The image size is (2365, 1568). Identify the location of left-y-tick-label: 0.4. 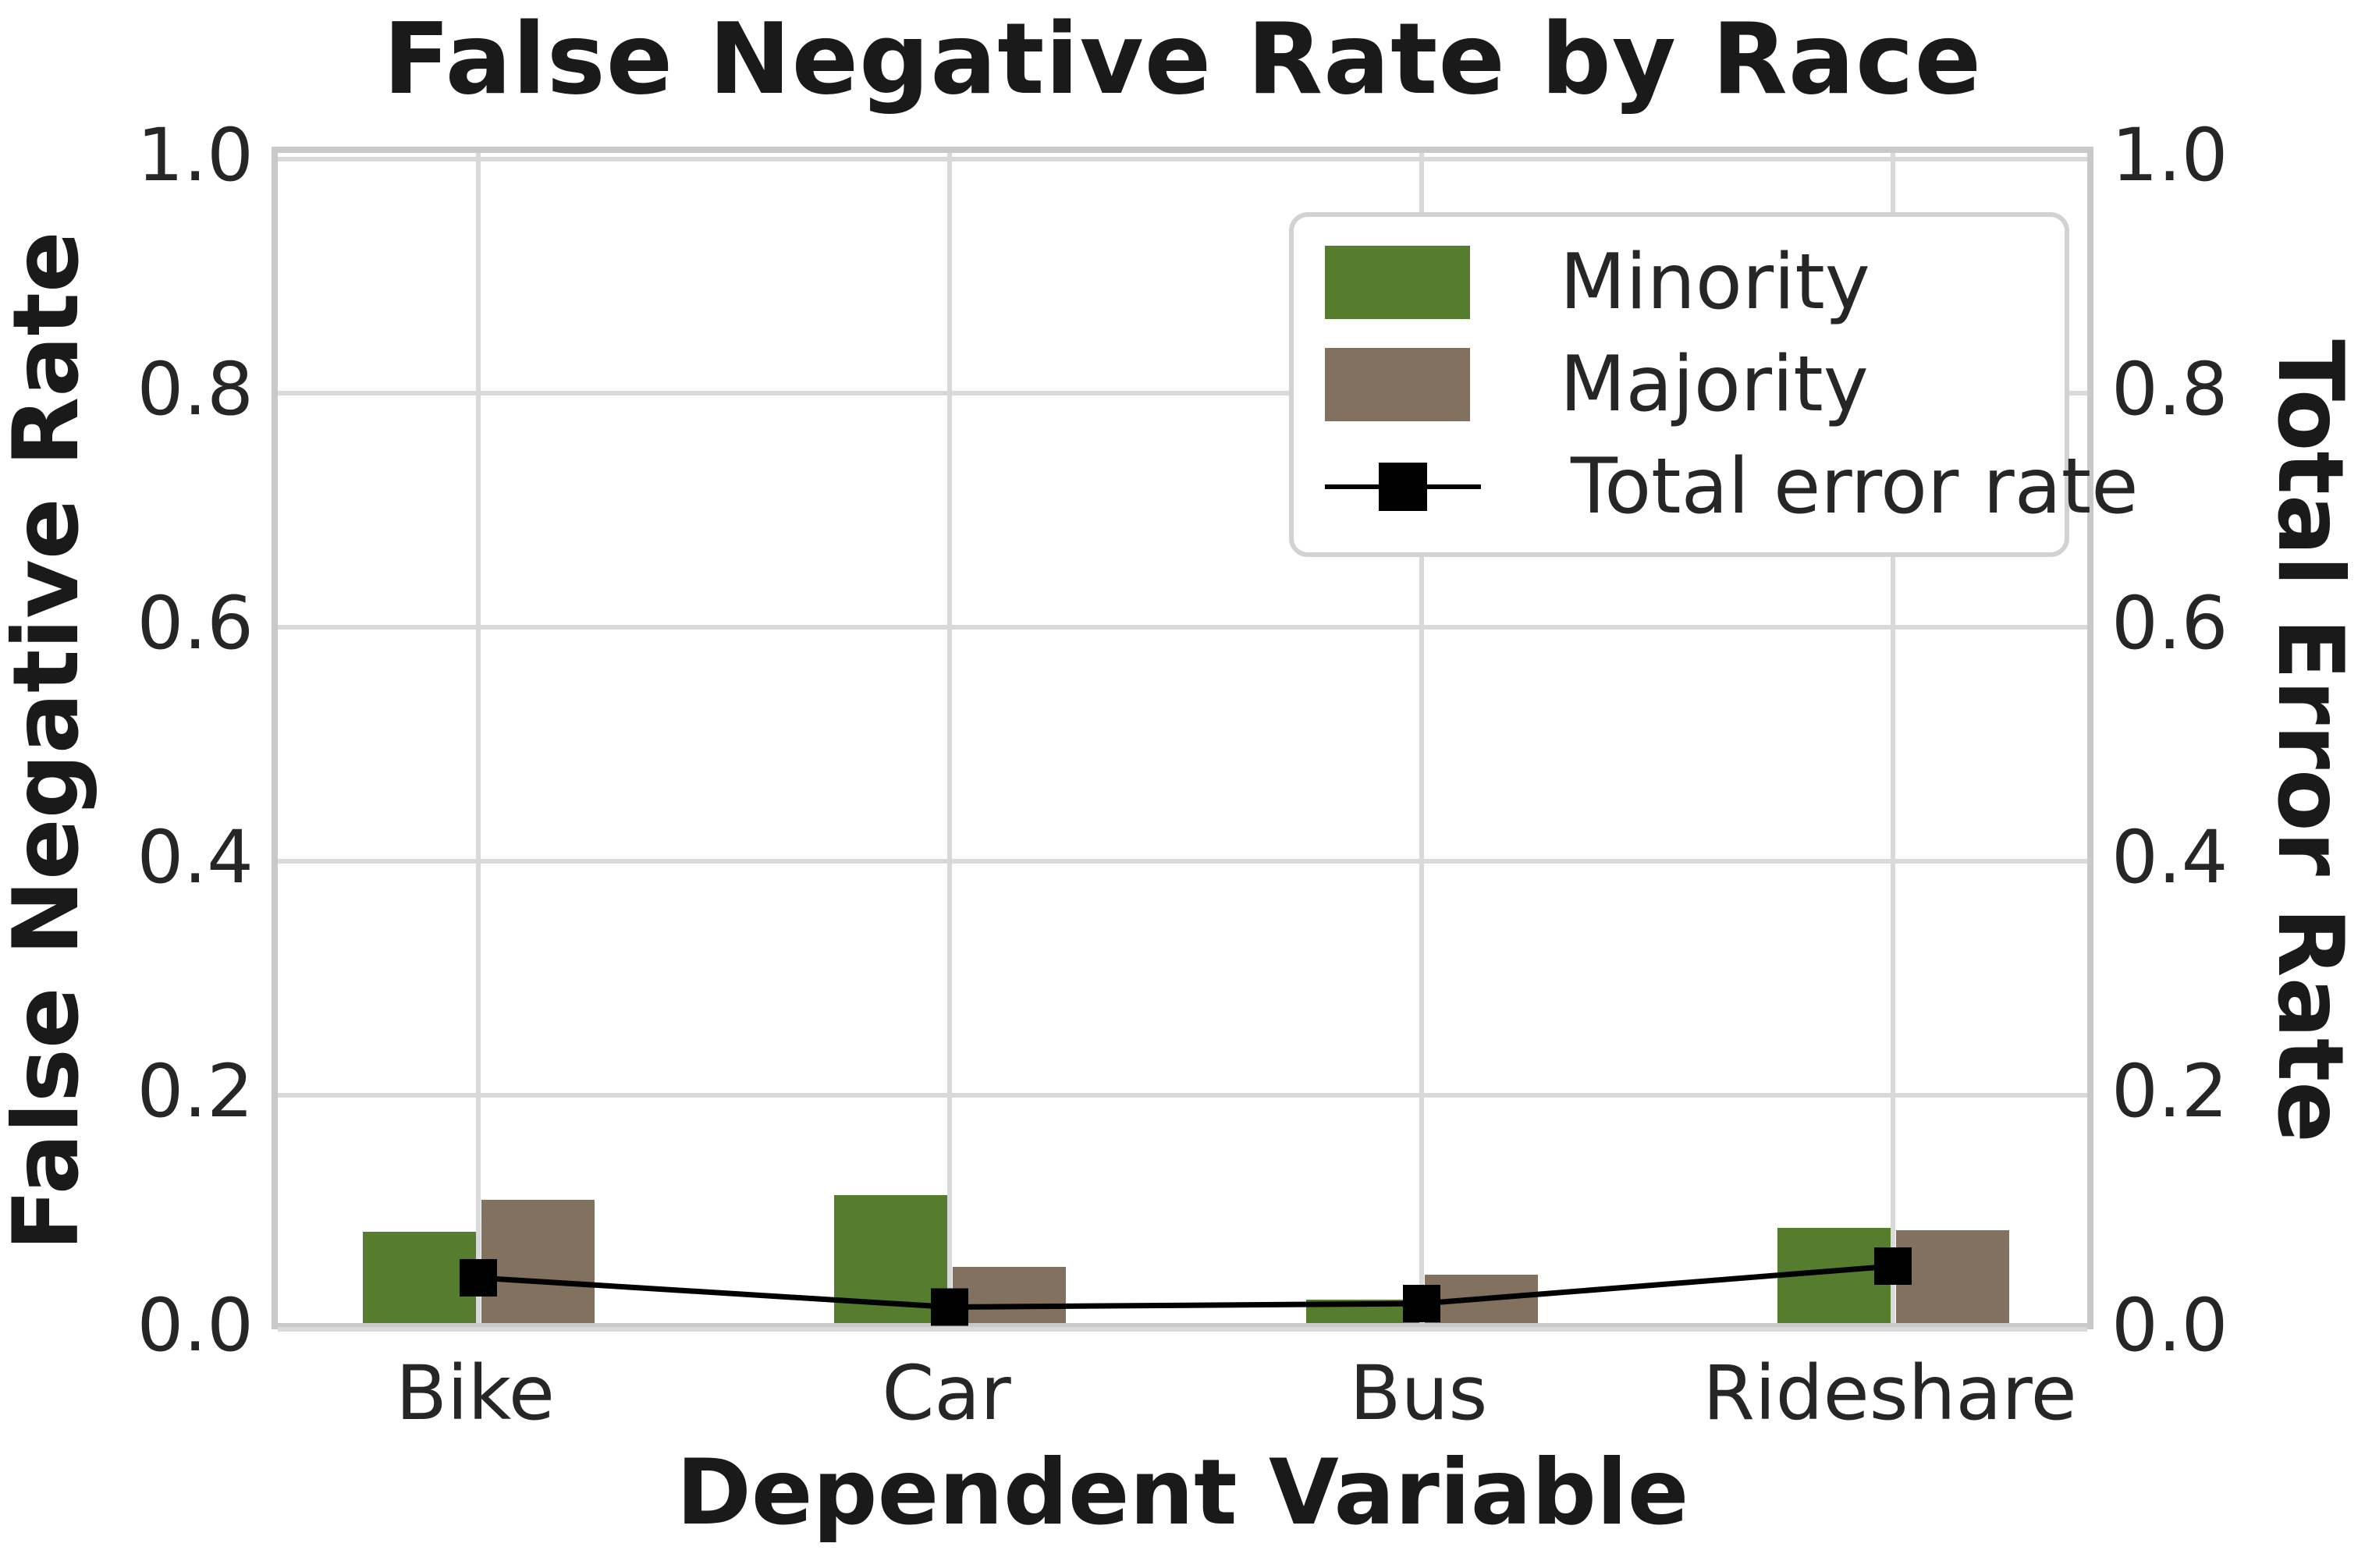
(195, 857).